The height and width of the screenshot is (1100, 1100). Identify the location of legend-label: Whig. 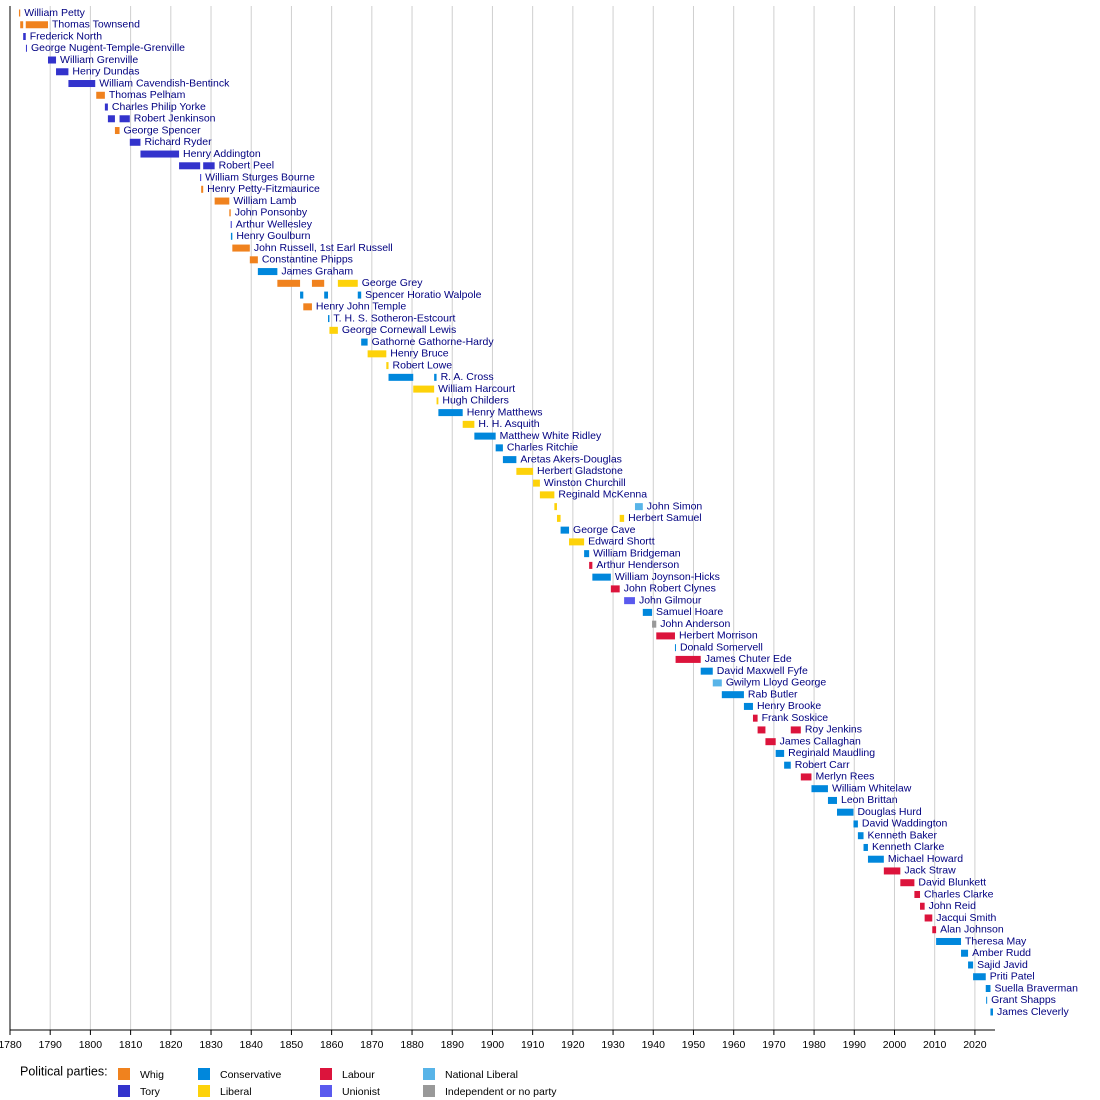
(152, 1075).